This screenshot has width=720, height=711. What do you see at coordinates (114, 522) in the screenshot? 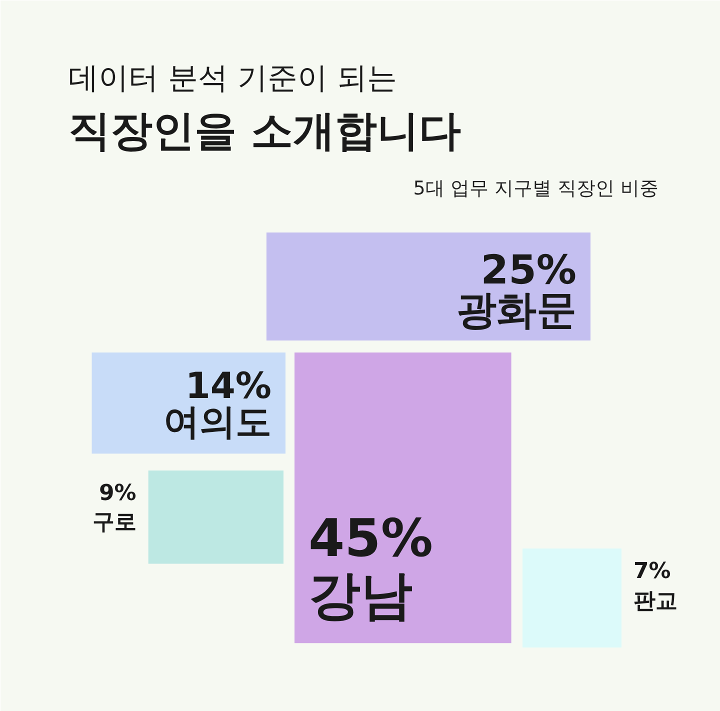
I see `category-label: 구로` at bounding box center [114, 522].